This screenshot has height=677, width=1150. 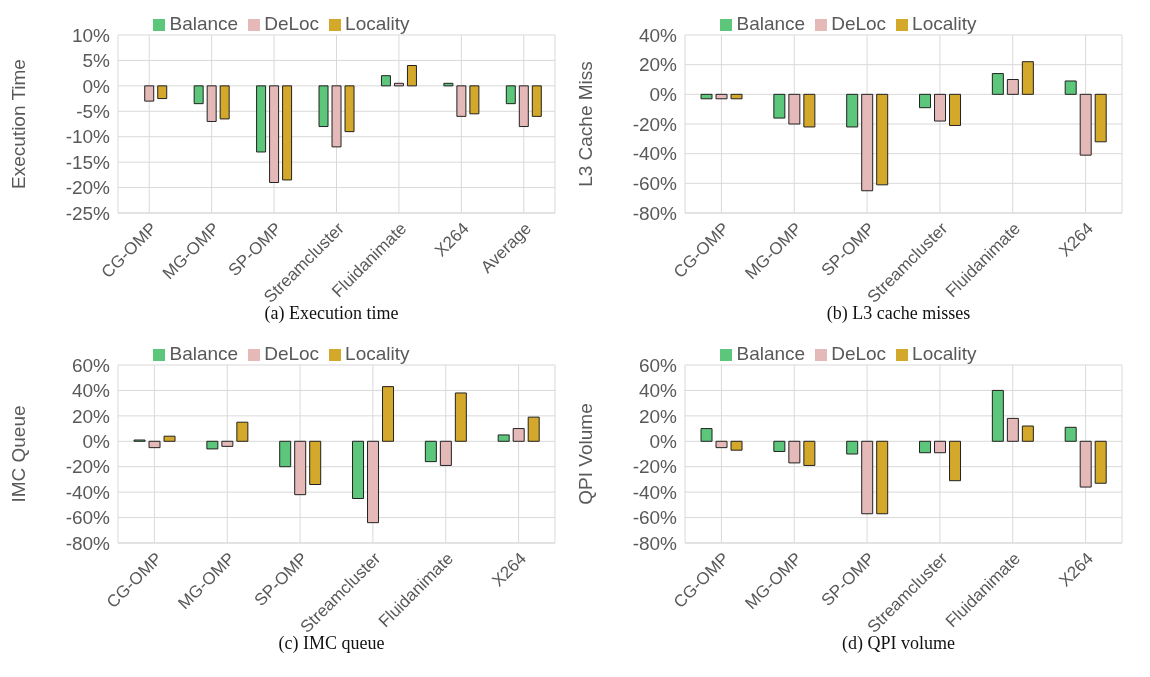 I want to click on y-tick-label: -10%, so click(x=88, y=137).